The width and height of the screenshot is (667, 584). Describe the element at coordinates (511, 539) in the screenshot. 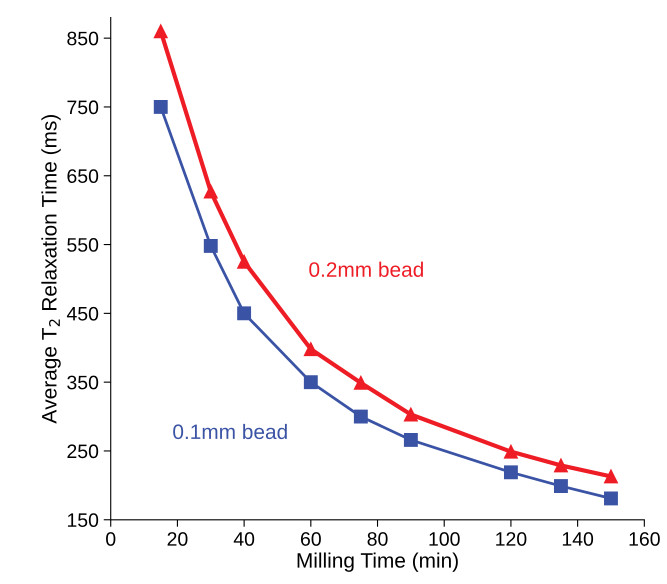

I see `x-tick-label: 120` at that location.